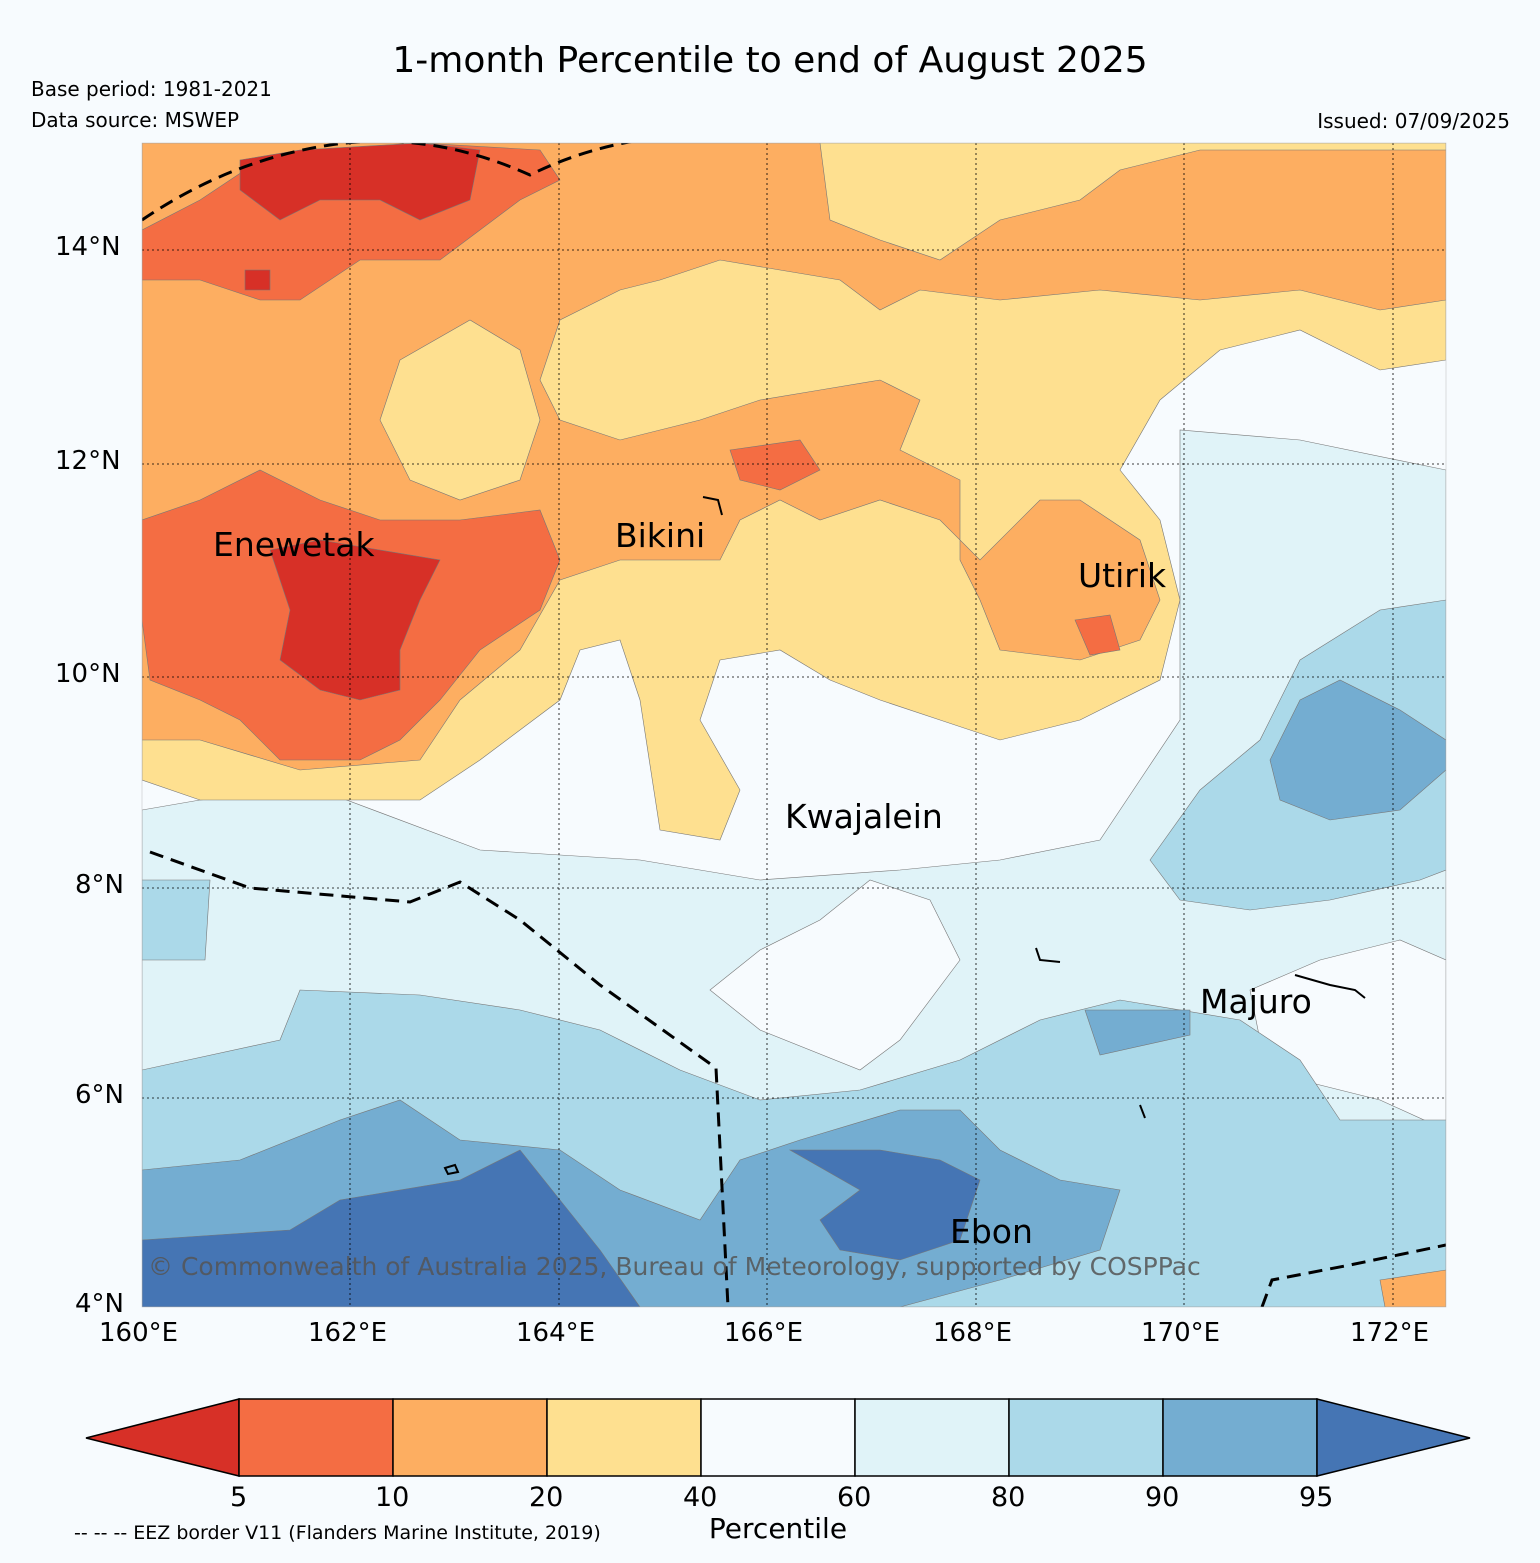 This screenshot has height=1563, width=1540. I want to click on colorbar-label: Percentile, so click(778, 1528).